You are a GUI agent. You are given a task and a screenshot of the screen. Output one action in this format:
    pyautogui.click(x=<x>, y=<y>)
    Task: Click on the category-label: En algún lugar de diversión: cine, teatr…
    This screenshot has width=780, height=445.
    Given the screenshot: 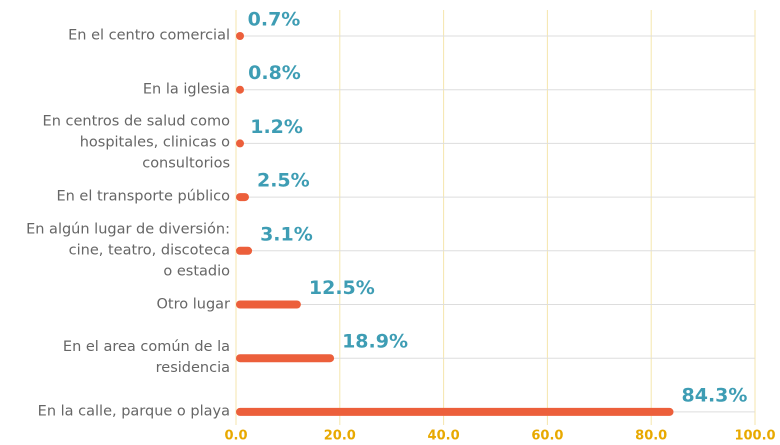 What is the action you would take?
    pyautogui.click(x=128, y=250)
    